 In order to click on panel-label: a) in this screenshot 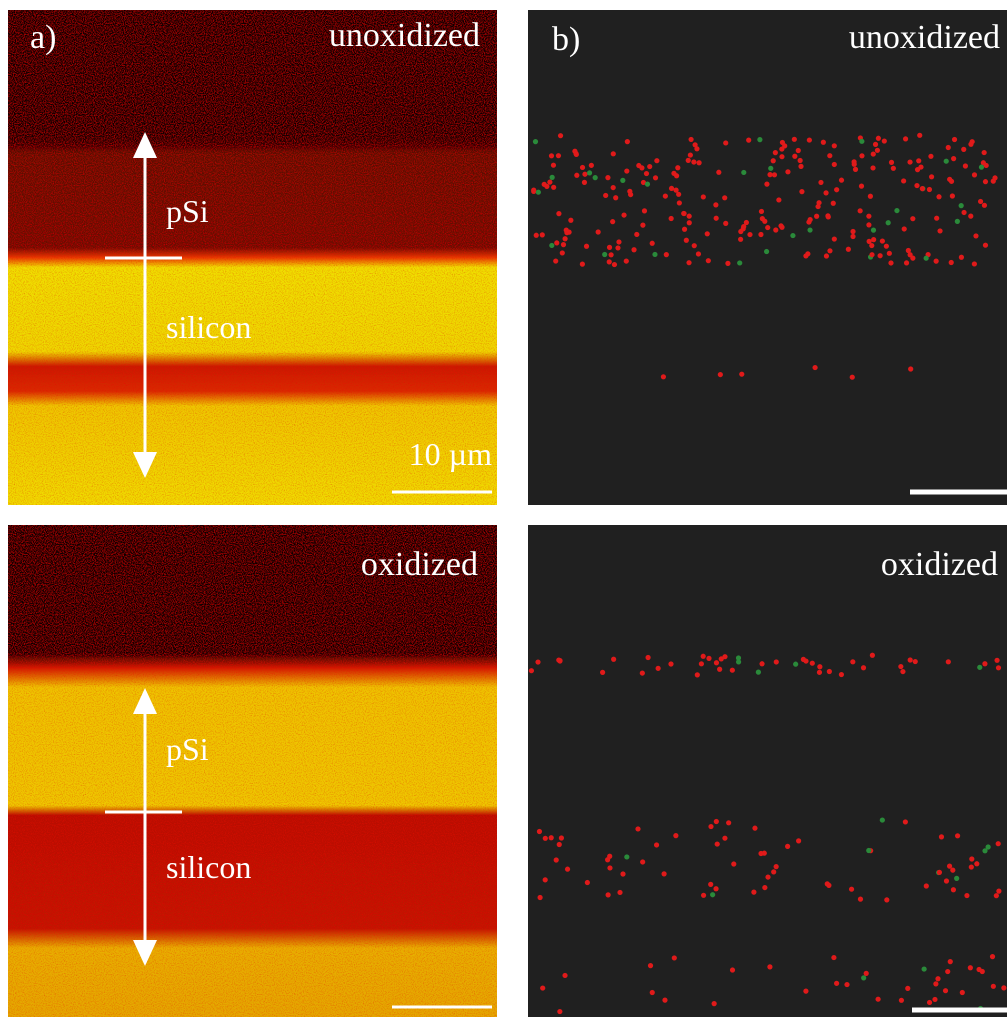, I will do `click(43, 37)`.